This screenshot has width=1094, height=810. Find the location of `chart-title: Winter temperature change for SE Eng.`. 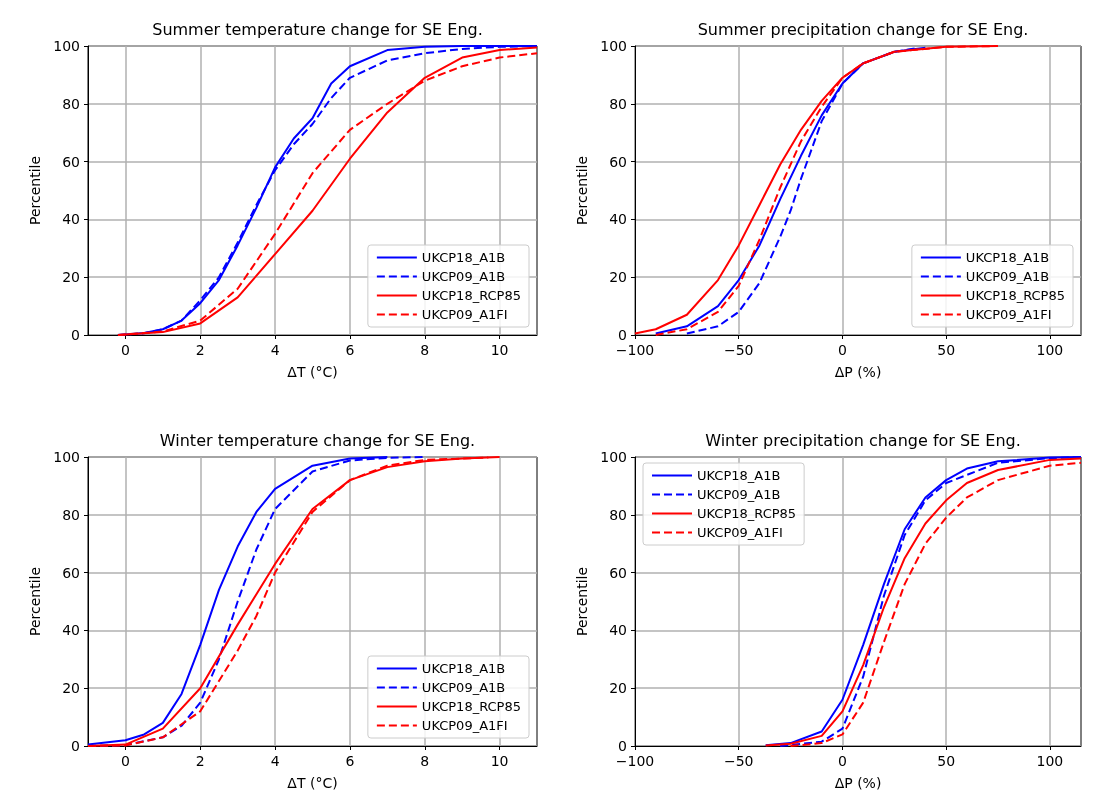

chart-title: Winter temperature change for SE Eng. is located at coordinates (317, 440).